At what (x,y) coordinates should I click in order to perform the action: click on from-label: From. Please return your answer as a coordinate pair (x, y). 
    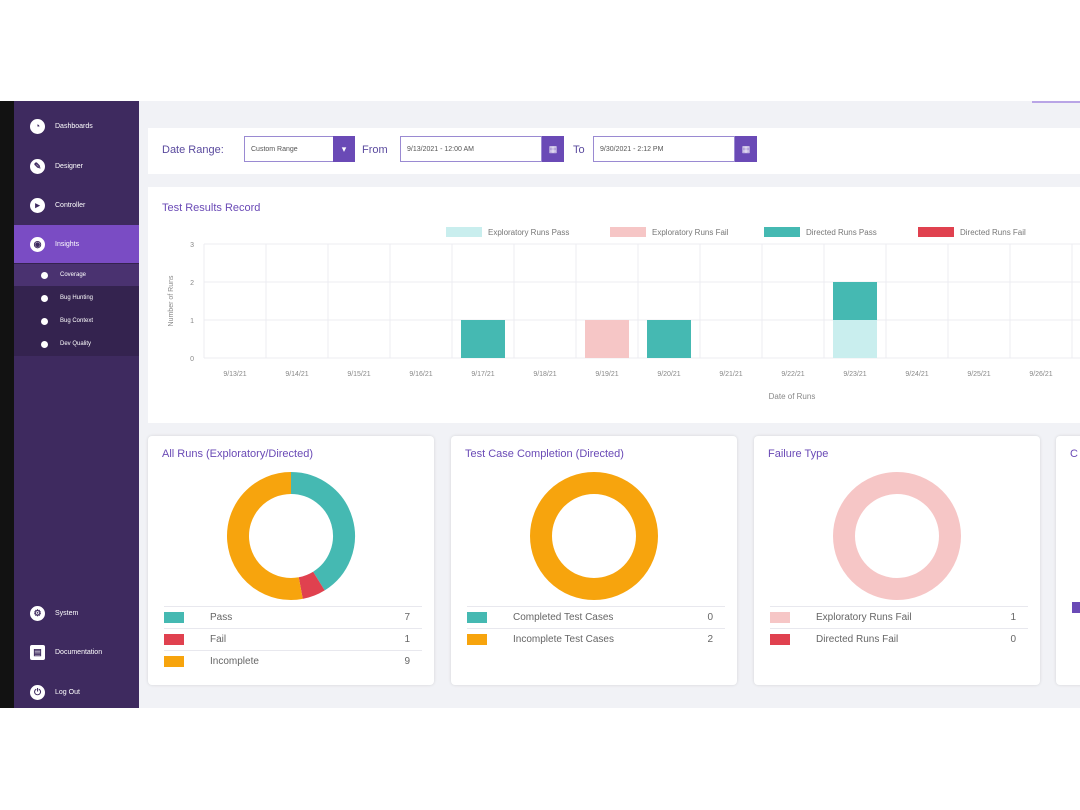
    Looking at the image, I should click on (375, 150).